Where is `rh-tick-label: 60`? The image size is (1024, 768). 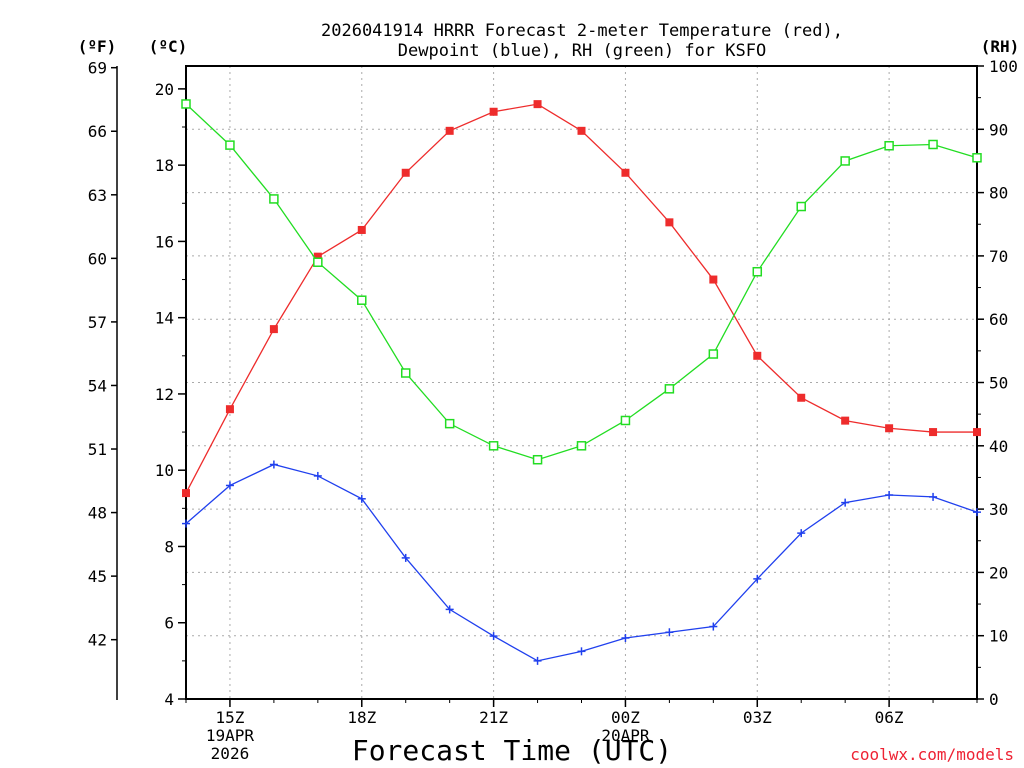
rh-tick-label: 60 is located at coordinates (998, 319).